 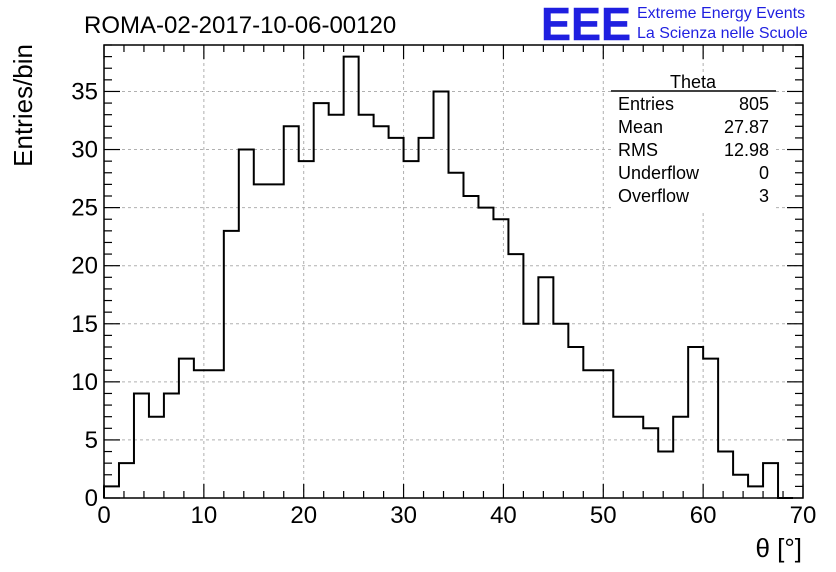 What do you see at coordinates (638, 150) in the screenshot?
I see `stats-label-rms: RMS` at bounding box center [638, 150].